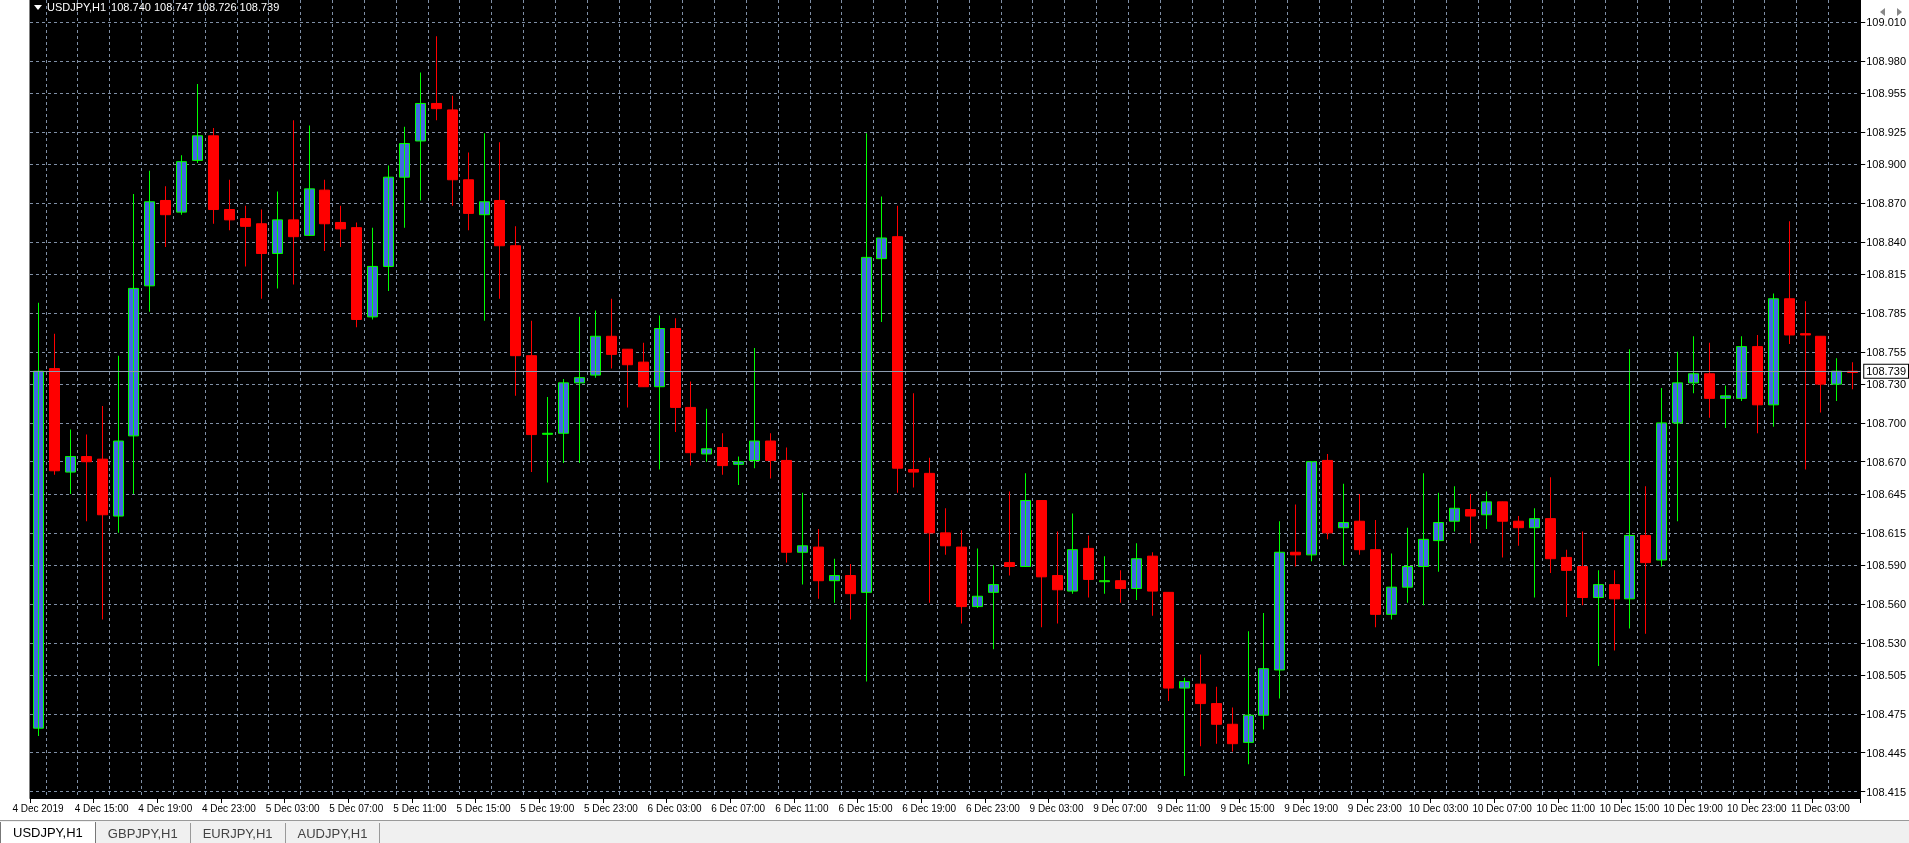 The width and height of the screenshot is (1909, 843). I want to click on y-tick-label: 108.785, so click(1886, 312).